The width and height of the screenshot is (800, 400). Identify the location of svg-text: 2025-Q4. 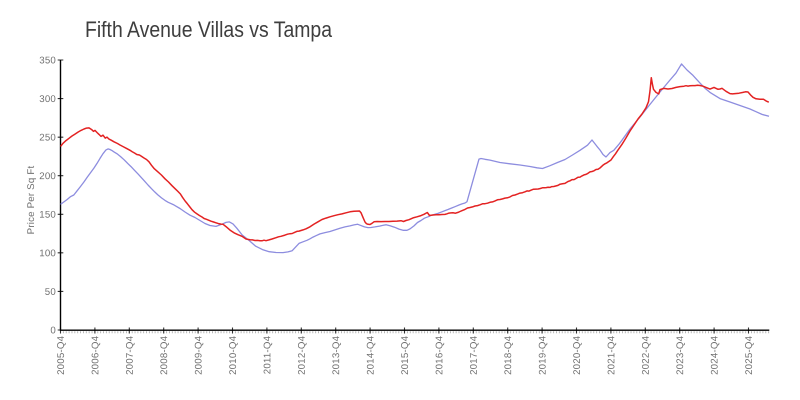
(749, 355).